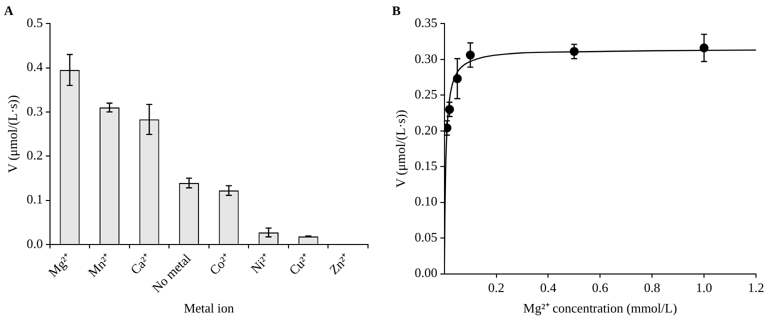 The height and width of the screenshot is (323, 776). What do you see at coordinates (34, 110) in the screenshot?
I see `y-tick-label: 0.3` at bounding box center [34, 110].